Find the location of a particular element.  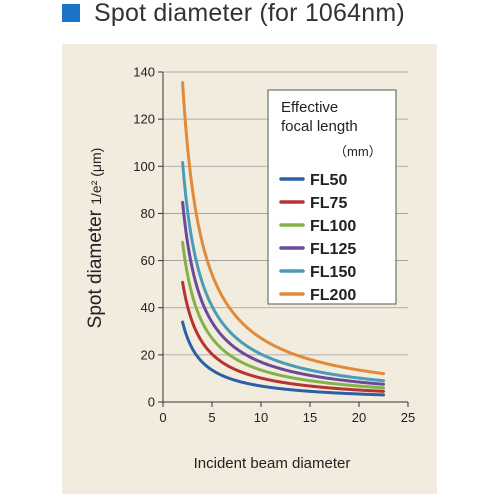

y-tick-label: 80 is located at coordinates (148, 213).